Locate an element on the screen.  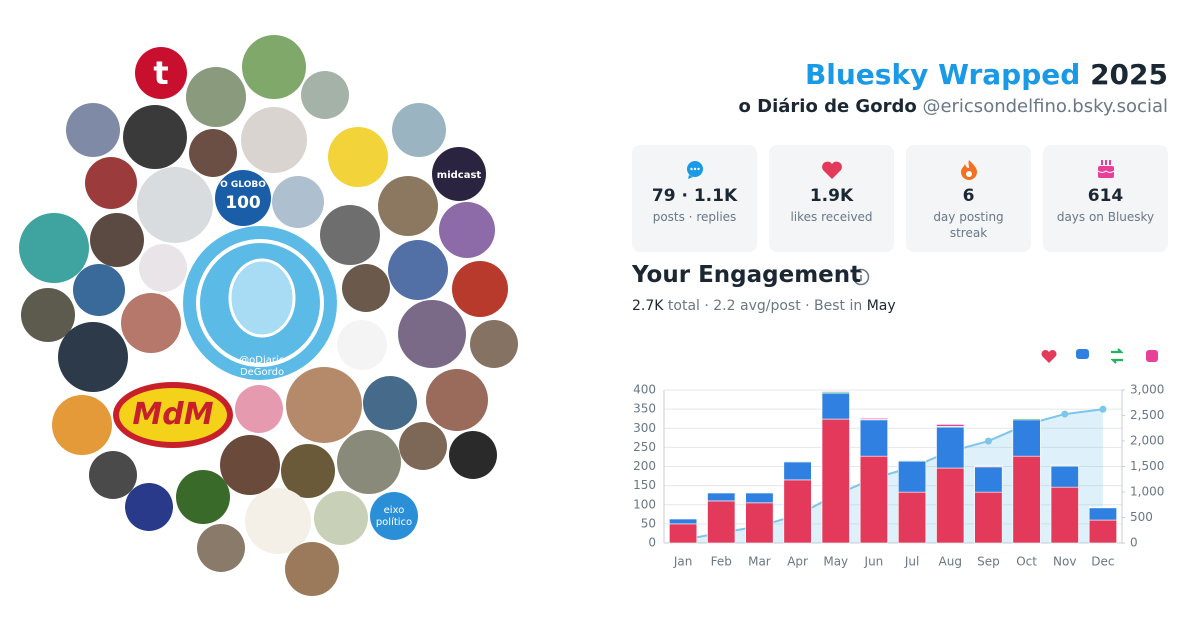
stat-value: 1.9K is located at coordinates (831, 196).